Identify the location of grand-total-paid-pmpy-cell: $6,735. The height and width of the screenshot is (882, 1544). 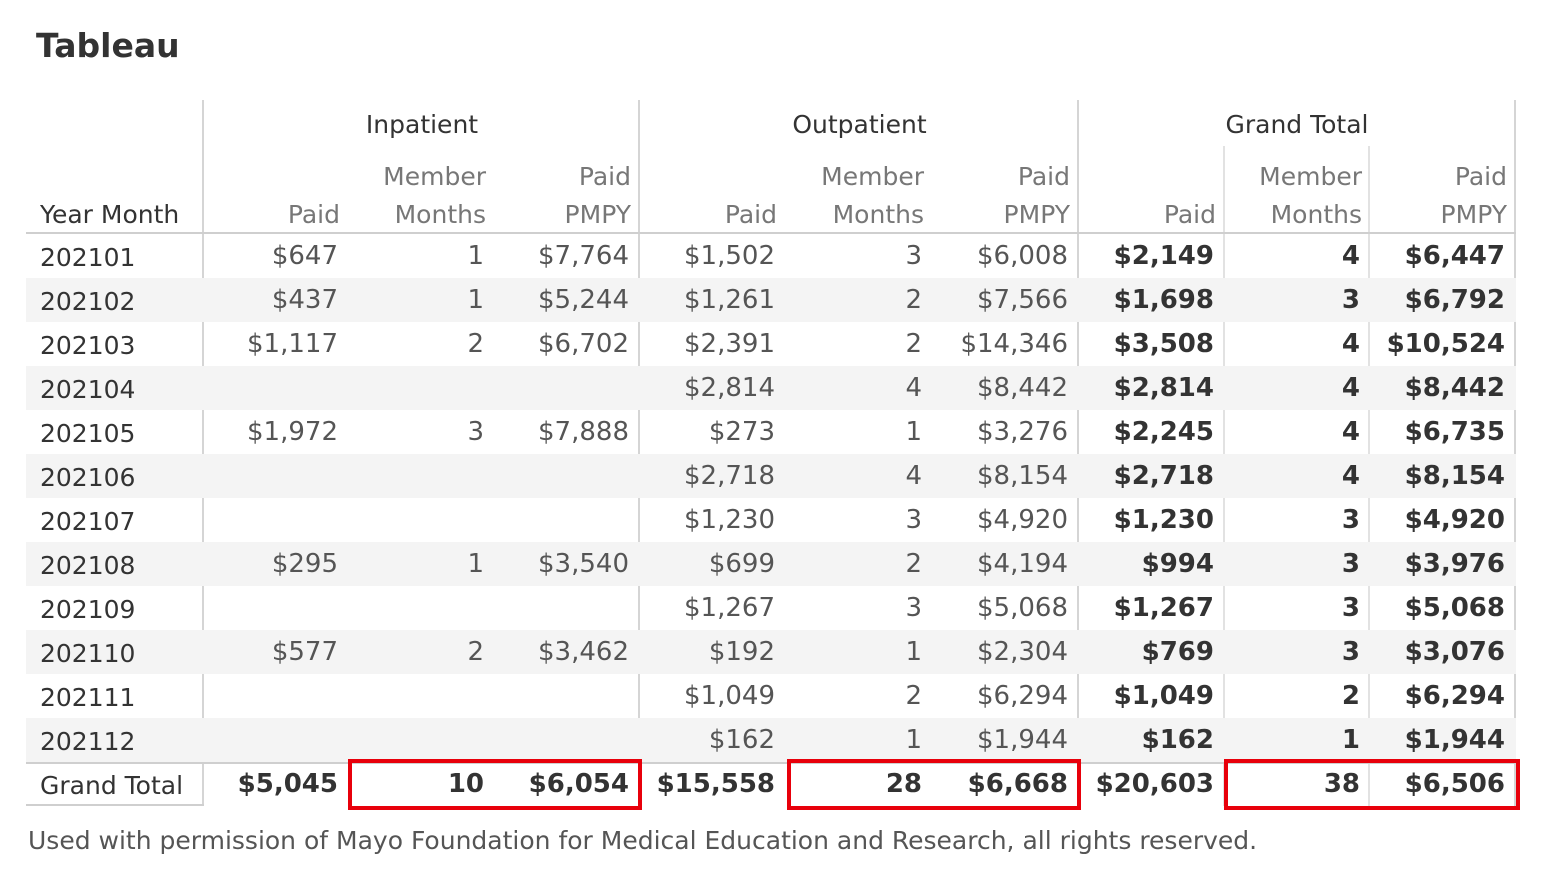
(1454, 432).